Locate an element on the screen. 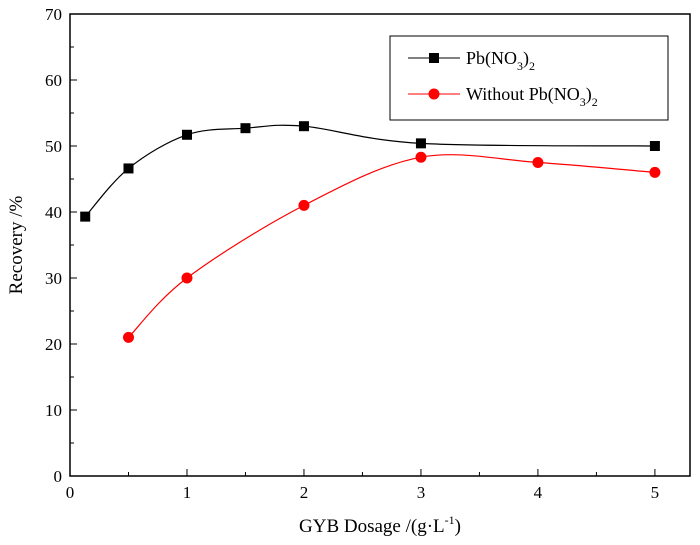  x-axis-title: GYB Dosage /(g·L-1) is located at coordinates (380, 525).